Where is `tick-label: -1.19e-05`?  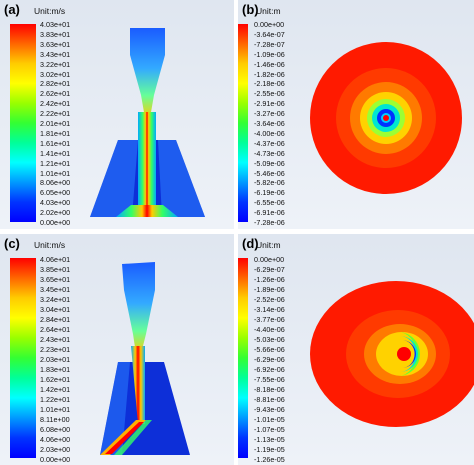
tick-label: -1.19e-05 is located at coordinates (269, 449).